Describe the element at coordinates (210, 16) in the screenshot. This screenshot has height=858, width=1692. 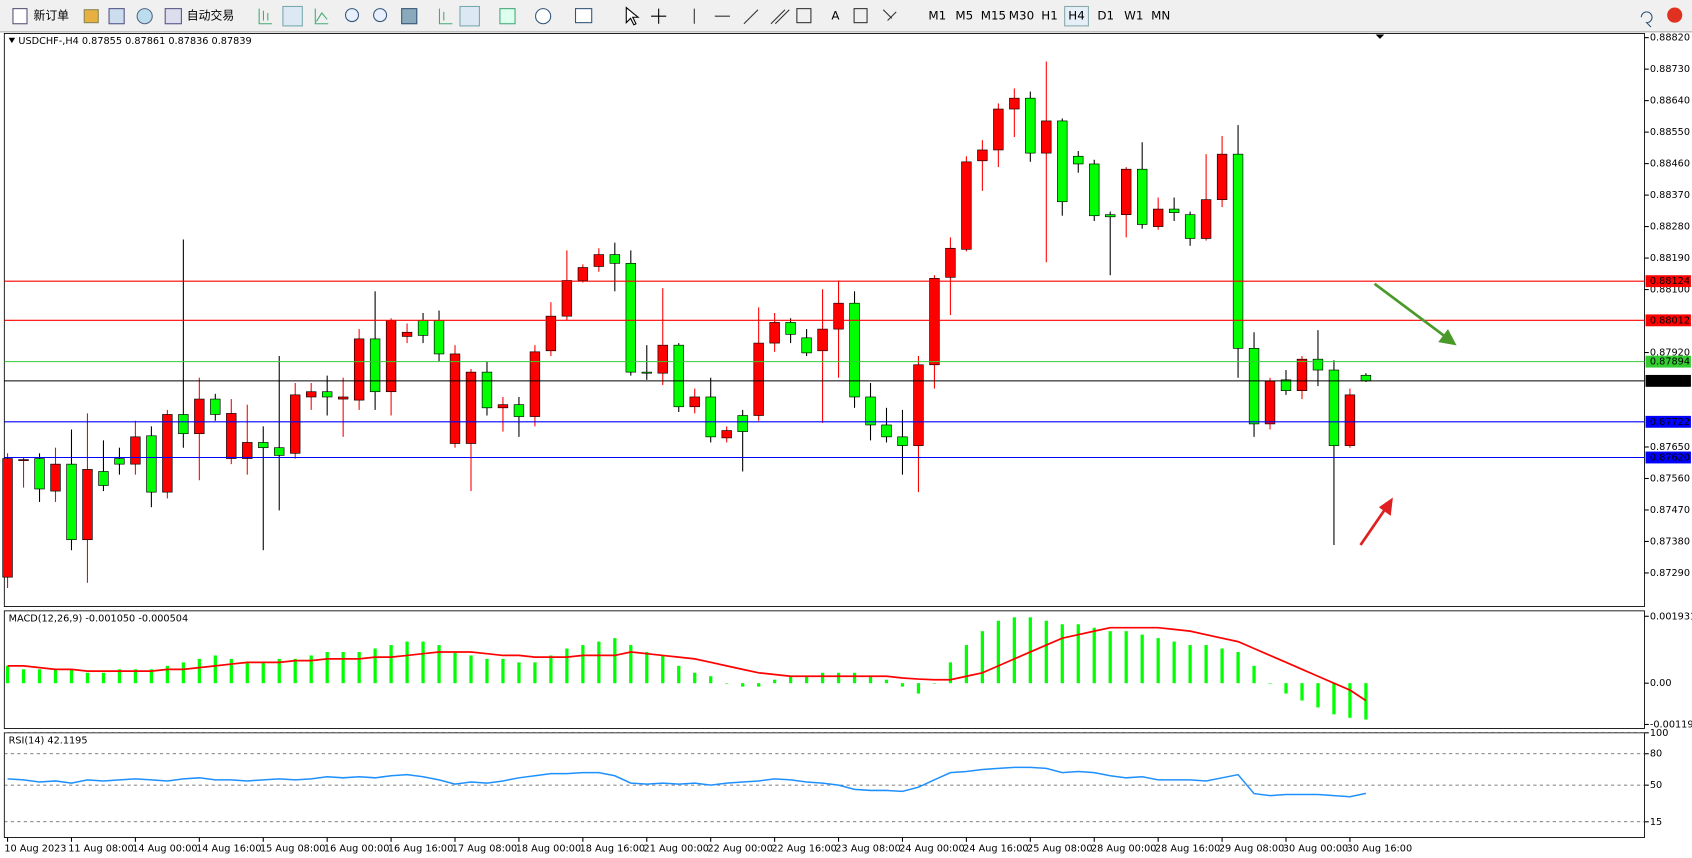
I see `auto-trading-button: 自动交易` at that location.